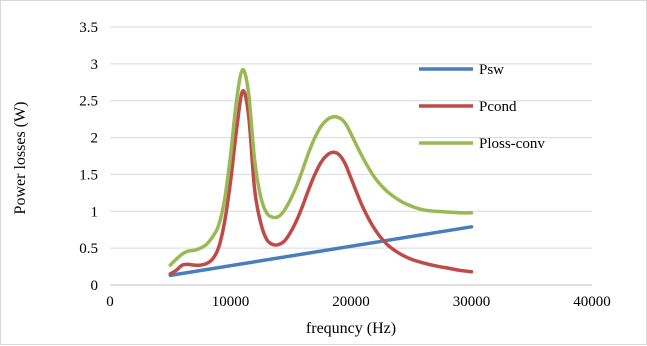 The width and height of the screenshot is (647, 346). What do you see at coordinates (95, 212) in the screenshot?
I see `y-tick-label: 1` at bounding box center [95, 212].